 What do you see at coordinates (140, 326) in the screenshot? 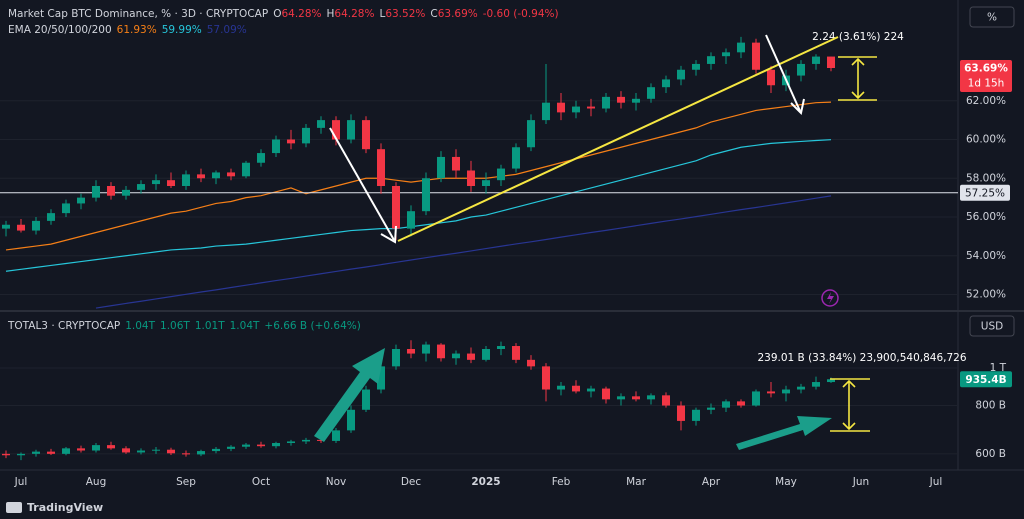
I see `legend-value: 1.04T` at bounding box center [140, 326].